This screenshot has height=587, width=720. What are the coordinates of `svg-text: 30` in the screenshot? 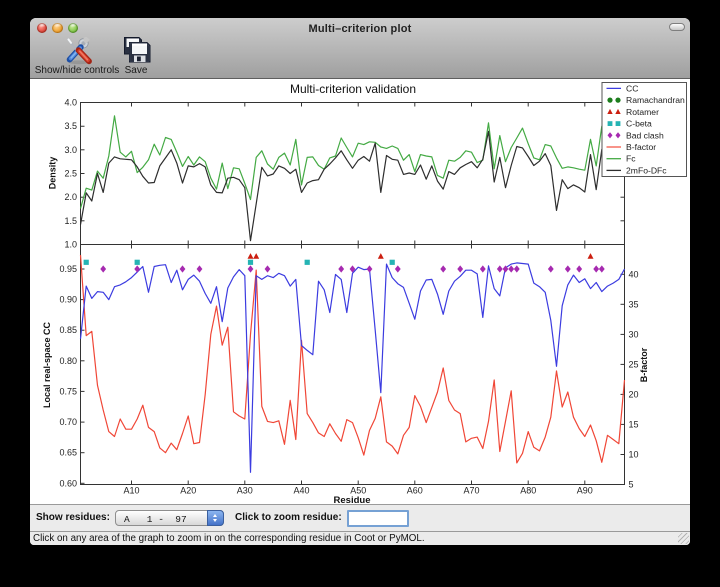 It's located at (634, 334).